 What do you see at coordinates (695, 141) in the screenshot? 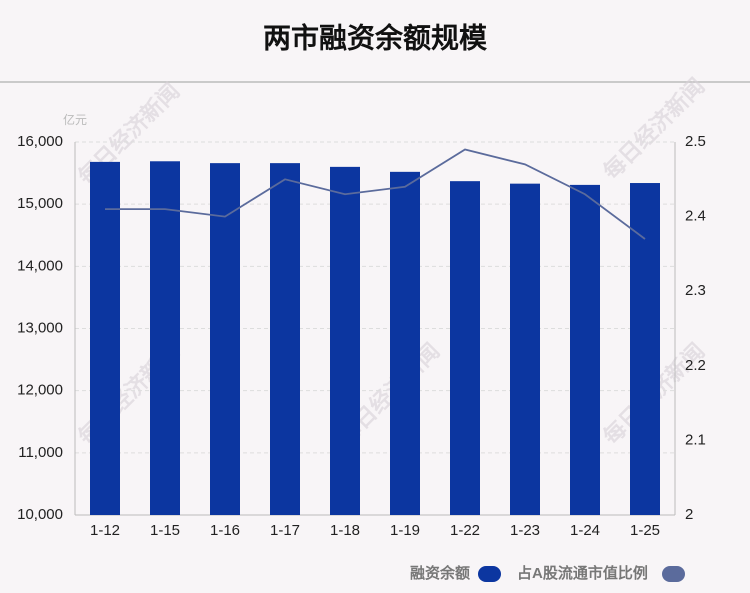
I see `y2-tick-label: 2.5` at bounding box center [695, 141].